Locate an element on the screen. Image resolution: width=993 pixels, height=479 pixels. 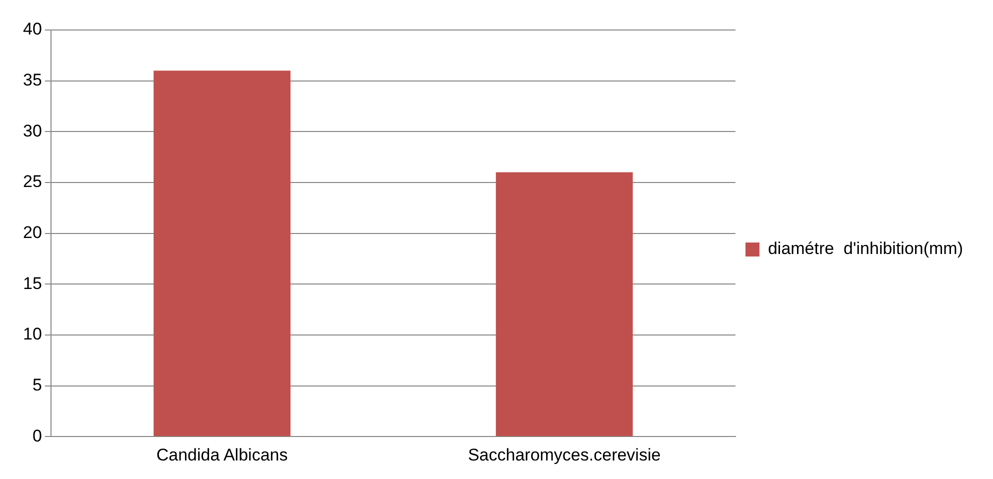
y-tick-label: 35 is located at coordinates (32, 80).